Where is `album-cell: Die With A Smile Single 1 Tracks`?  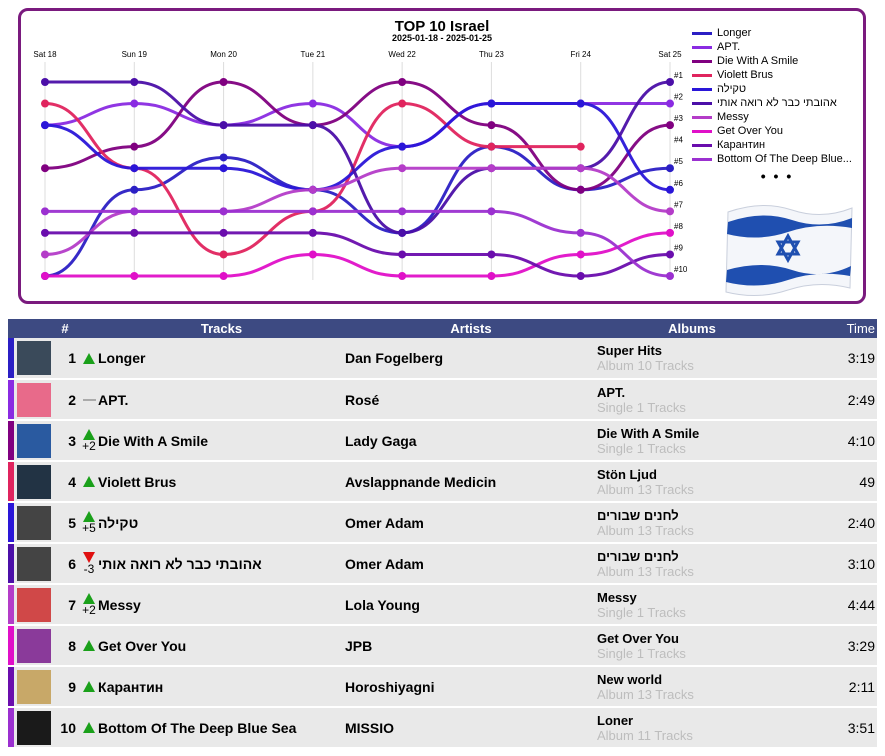 album-cell: Die With A Smile Single 1 Tracks is located at coordinates (692, 440).